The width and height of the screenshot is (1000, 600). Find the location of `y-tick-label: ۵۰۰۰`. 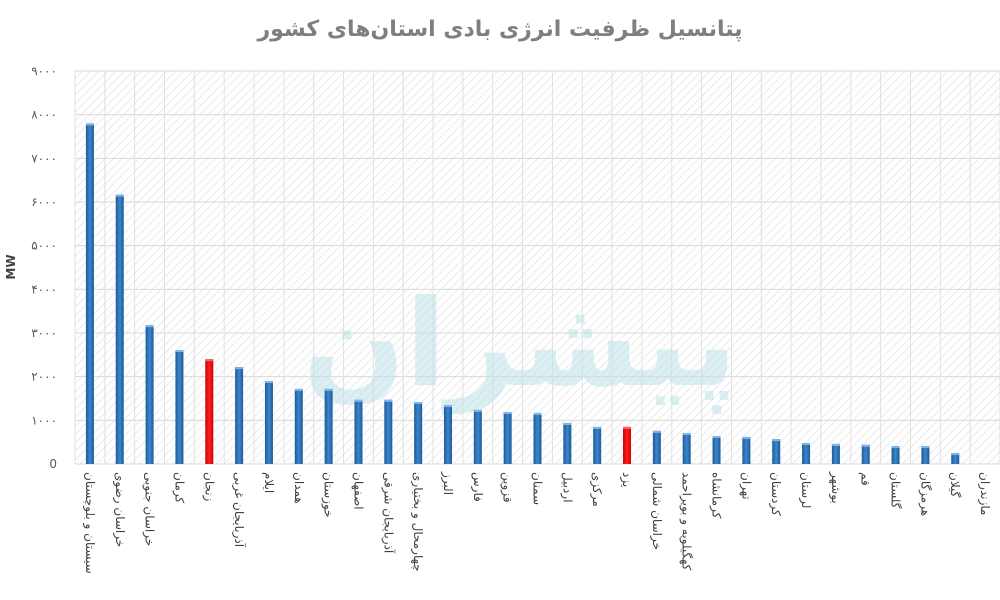

y-tick-label: ۵۰۰۰ is located at coordinates (44, 246).